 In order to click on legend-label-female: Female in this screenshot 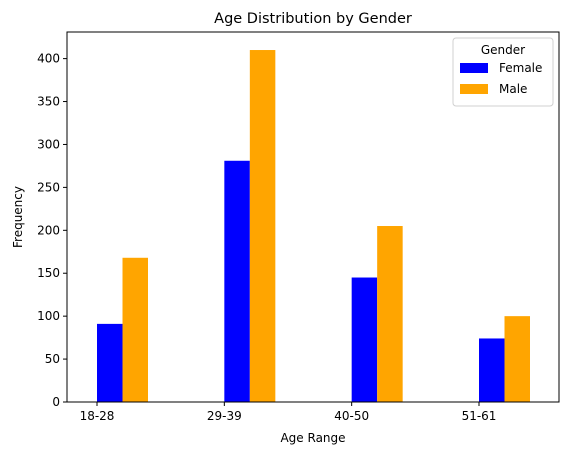, I will do `click(520, 68)`.